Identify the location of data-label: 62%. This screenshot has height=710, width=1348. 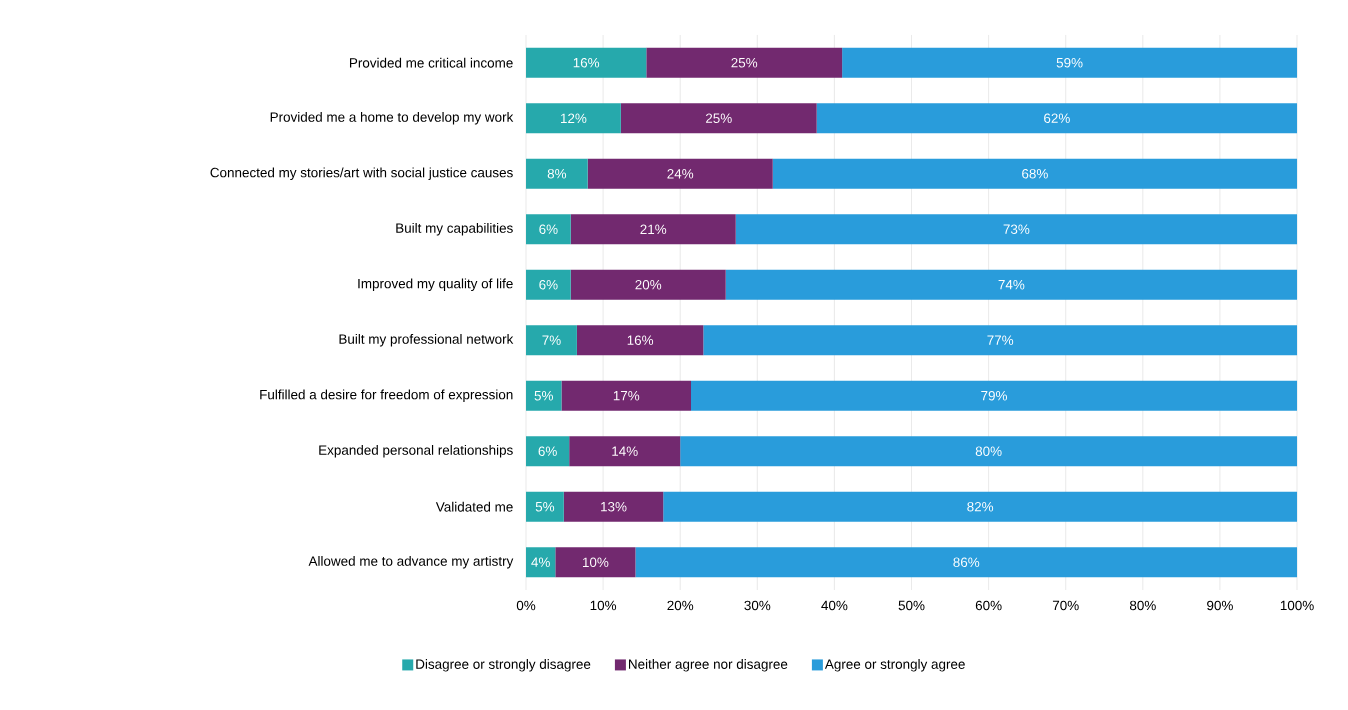
(1057, 118).